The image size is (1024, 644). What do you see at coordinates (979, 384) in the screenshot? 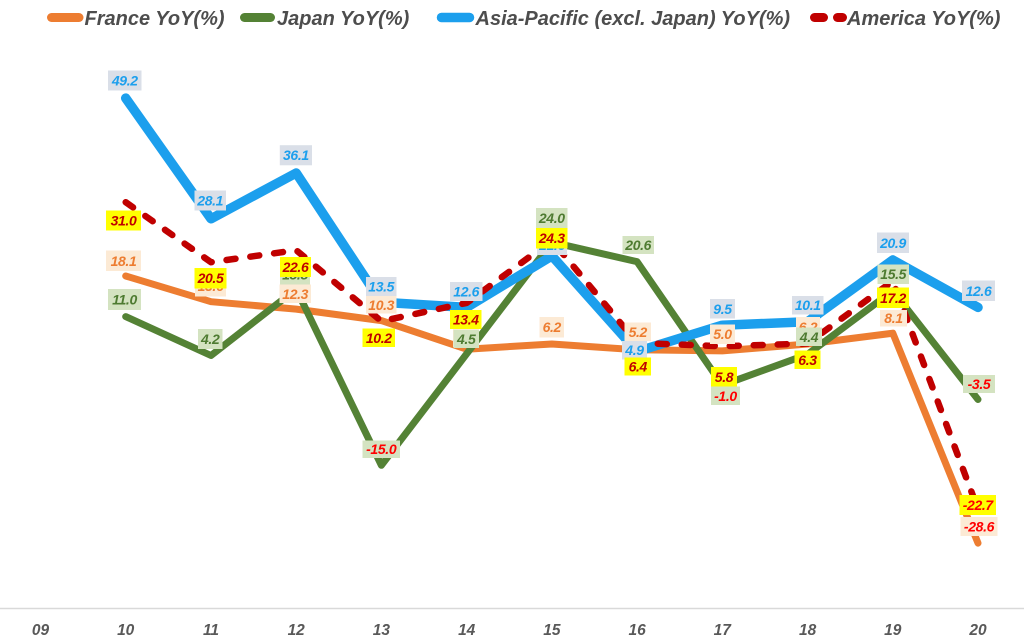
I see `svg-text: -3.5` at bounding box center [979, 384].